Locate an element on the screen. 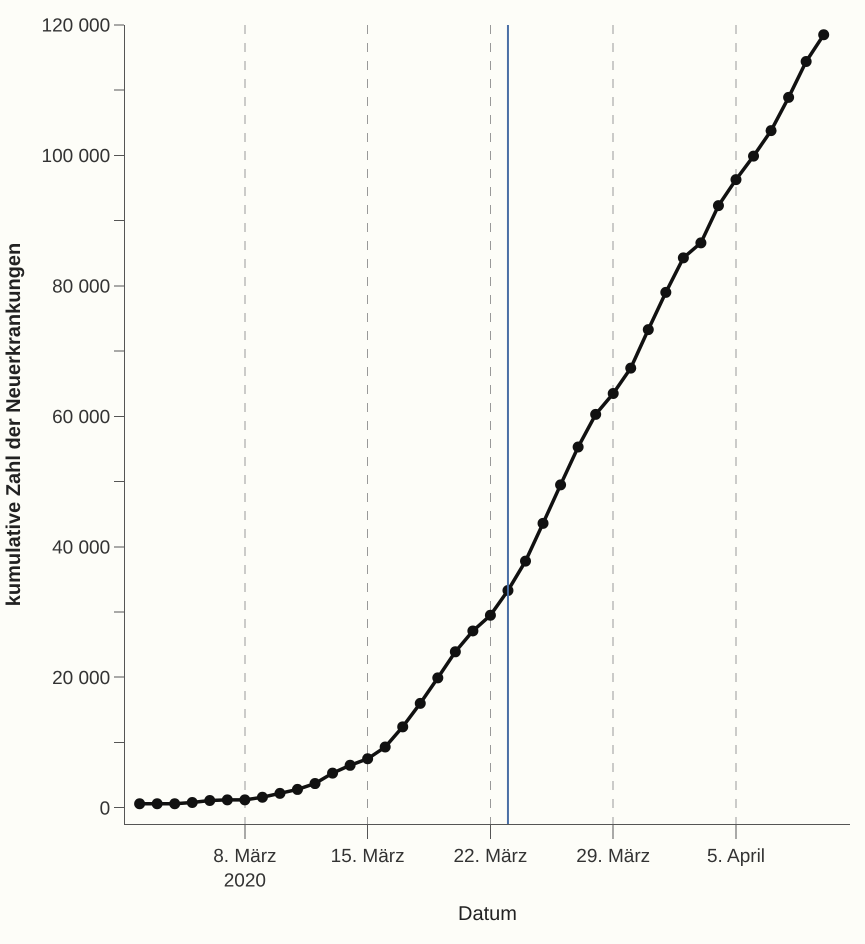  y-tick-label: 60 000 is located at coordinates (81, 417).